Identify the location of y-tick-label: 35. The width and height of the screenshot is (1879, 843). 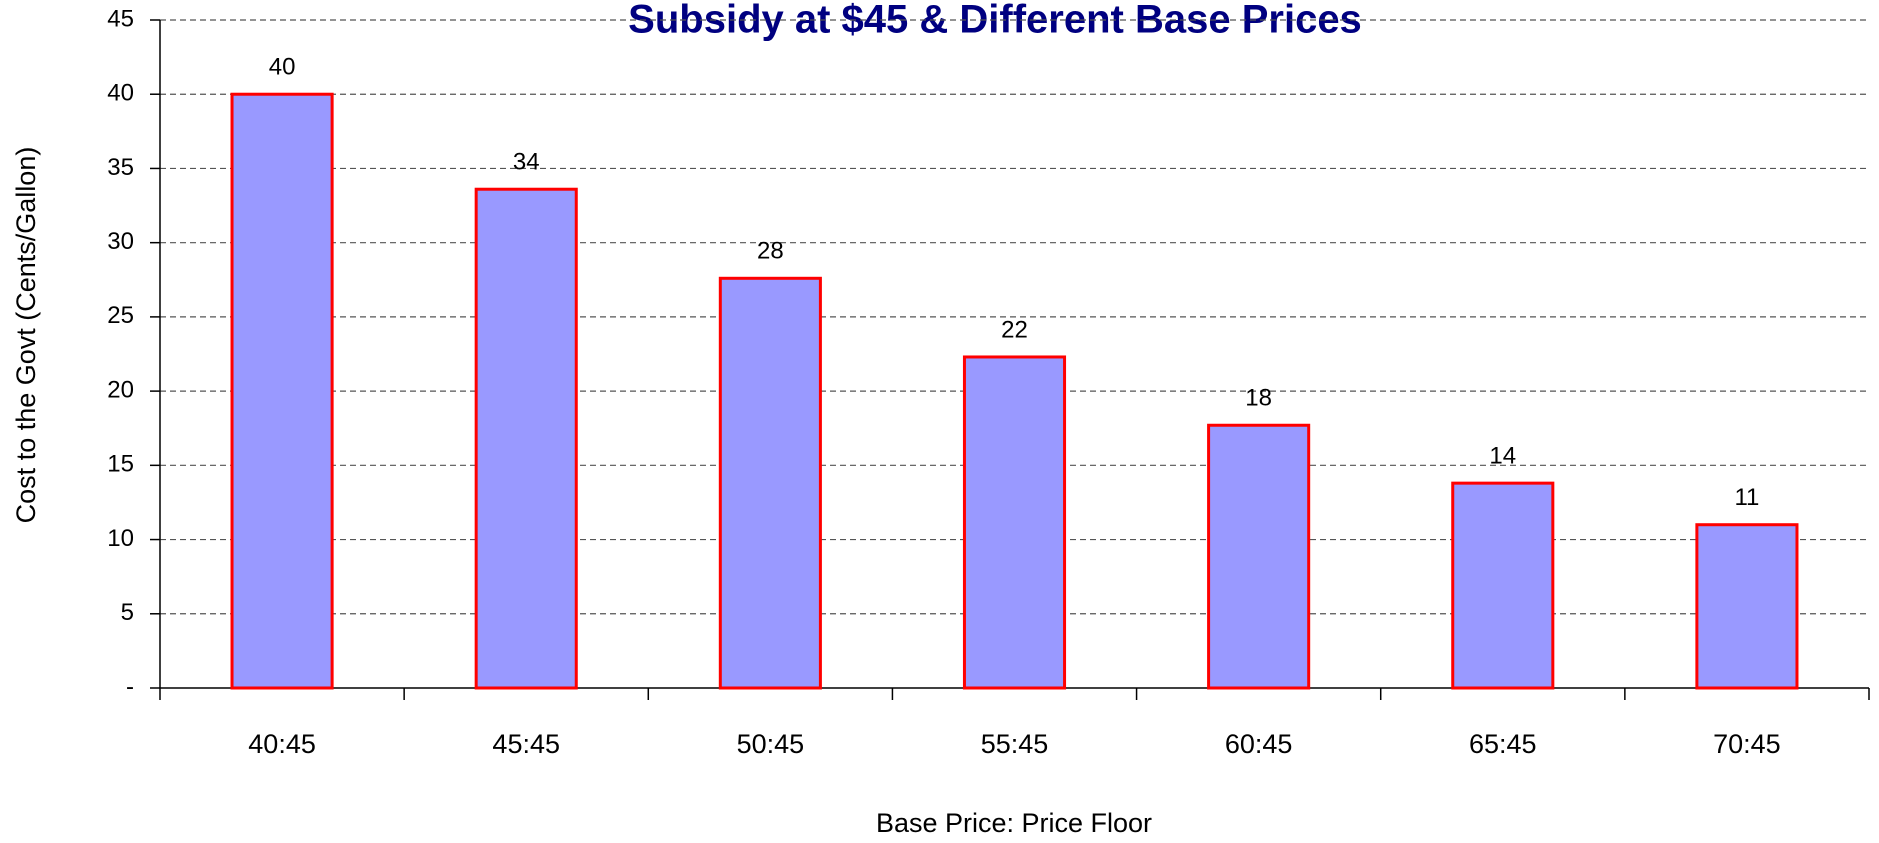
(120, 167).